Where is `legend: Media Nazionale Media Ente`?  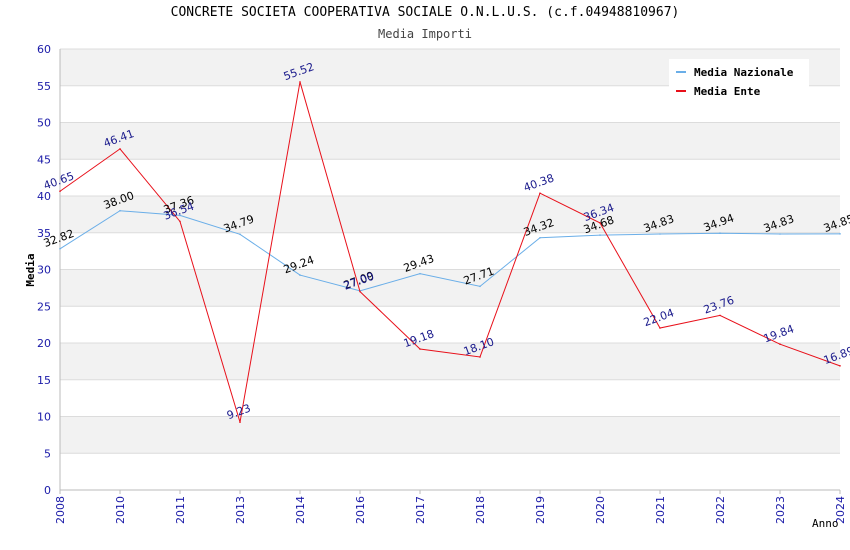 legend: Media Nazionale Media Ente is located at coordinates (739, 79).